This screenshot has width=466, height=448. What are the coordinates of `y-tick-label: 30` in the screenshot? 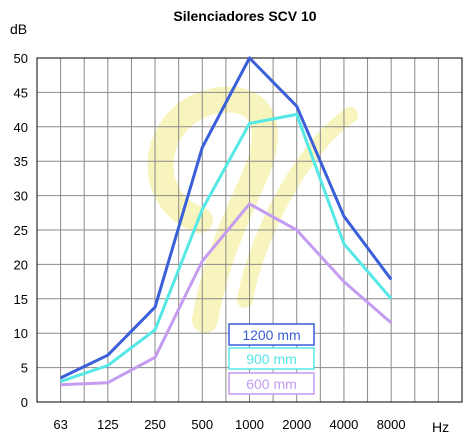 It's located at (21, 196).